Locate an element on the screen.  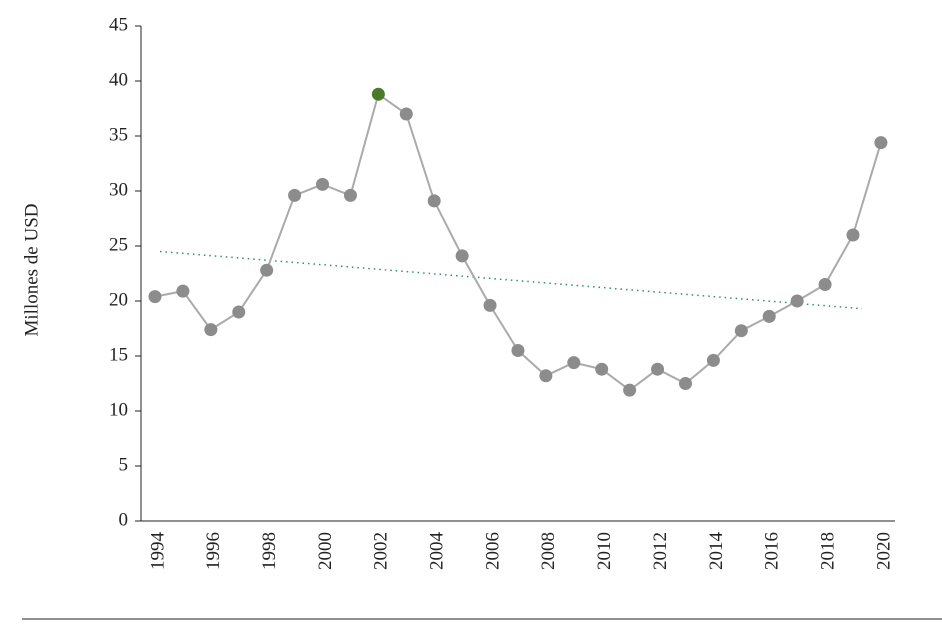
y-axis-label: Millones de USD is located at coordinates (31, 270).